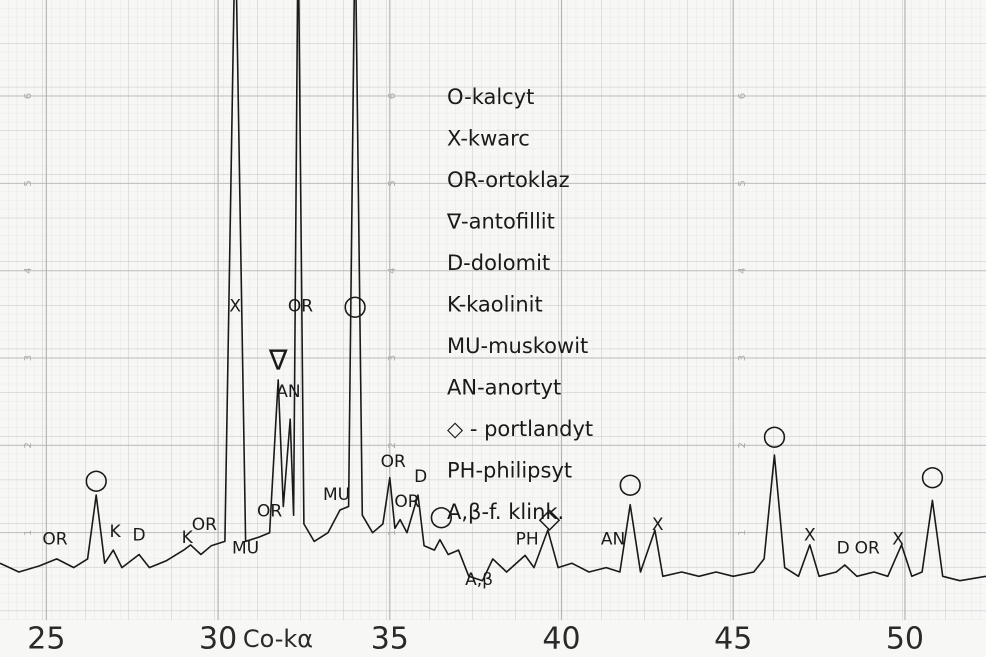  What do you see at coordinates (218, 639) in the screenshot?
I see `x-tick-label: 30` at bounding box center [218, 639].